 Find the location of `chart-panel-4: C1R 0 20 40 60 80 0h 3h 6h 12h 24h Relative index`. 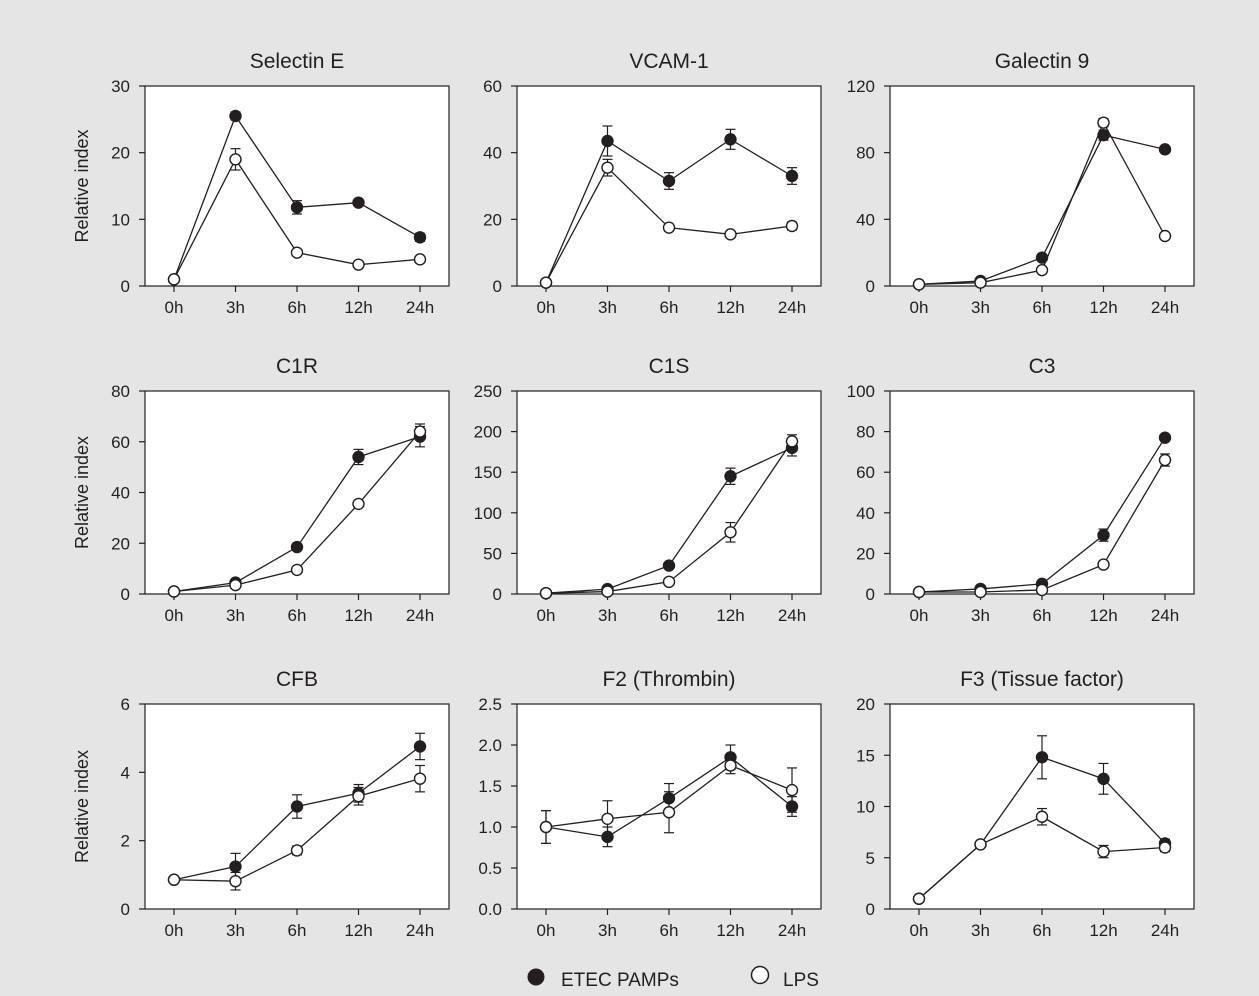

chart-panel-4: C1R 0 20 40 60 80 0h 3h 6h 12h 24h Relative index is located at coordinates (261, 490).